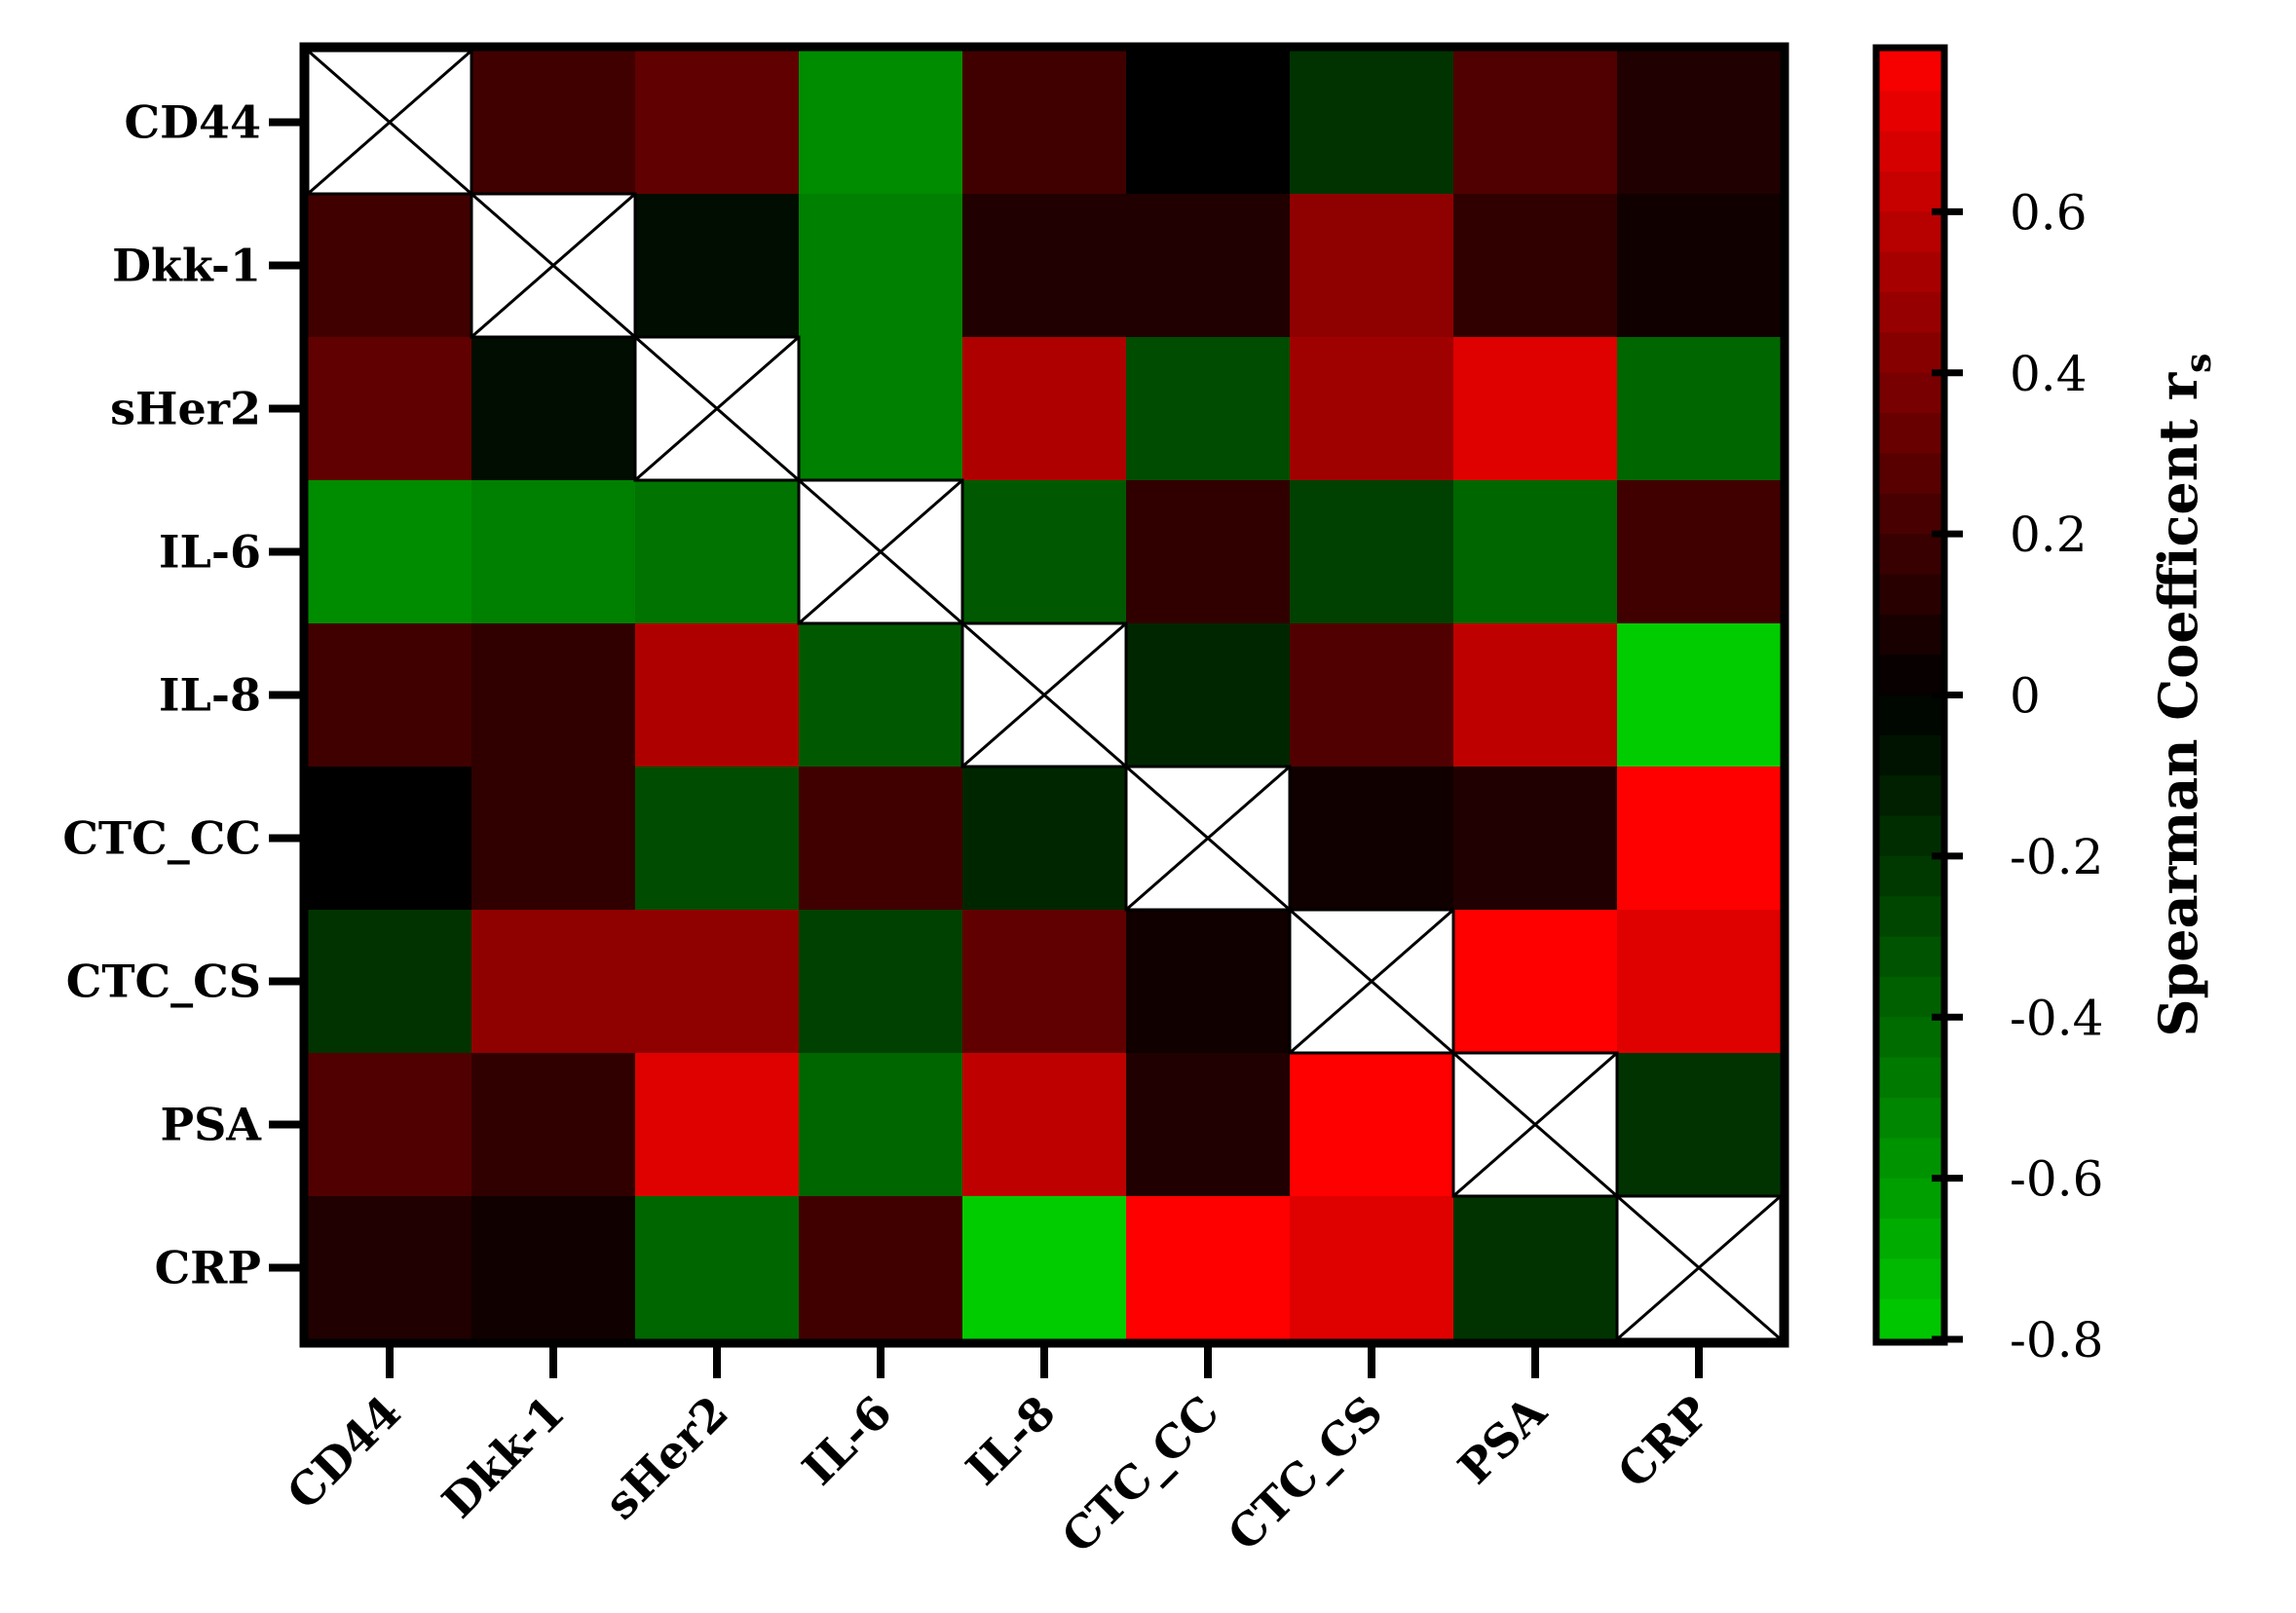 The height and width of the screenshot is (1613, 2296). What do you see at coordinates (1699, 409) in the screenshot?
I see `cell-sher2-crp` at bounding box center [1699, 409].